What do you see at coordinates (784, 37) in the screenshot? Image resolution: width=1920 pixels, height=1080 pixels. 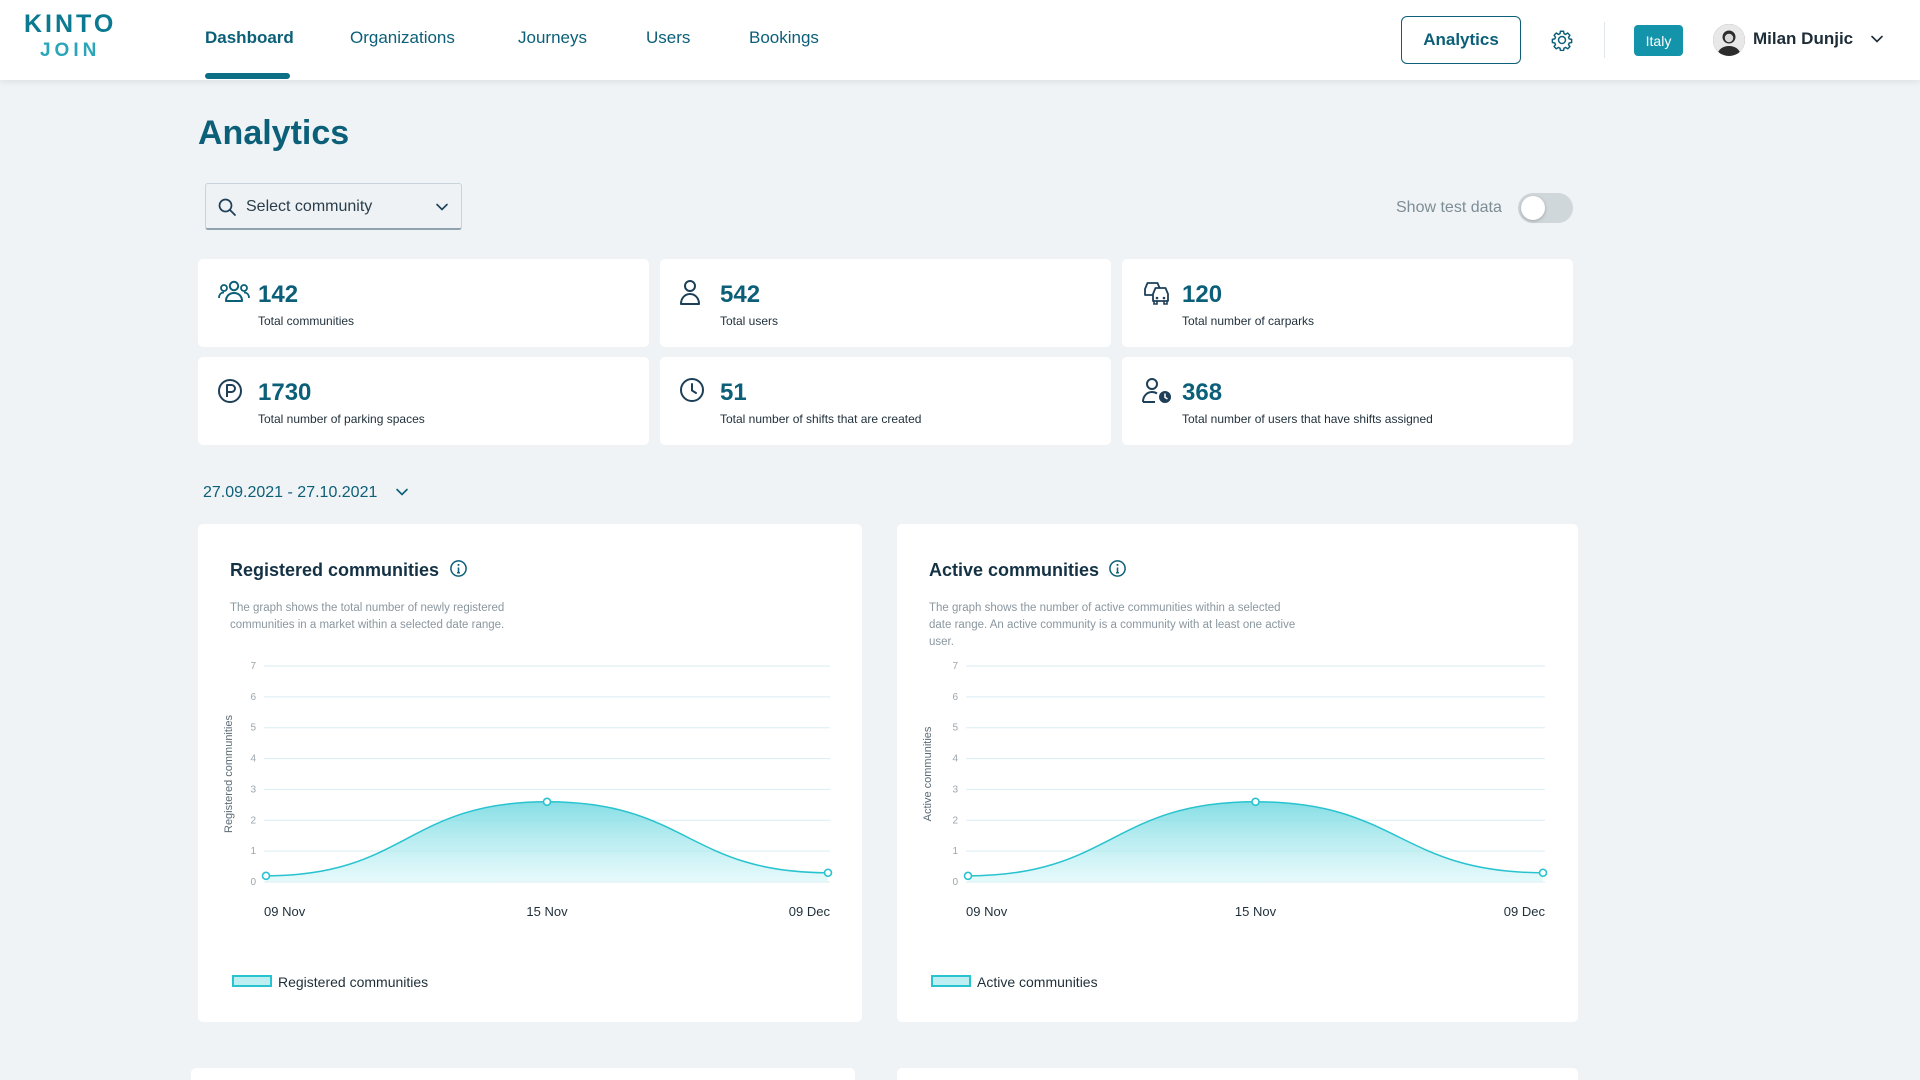 I see `nav-bookings: Bookings` at bounding box center [784, 37].